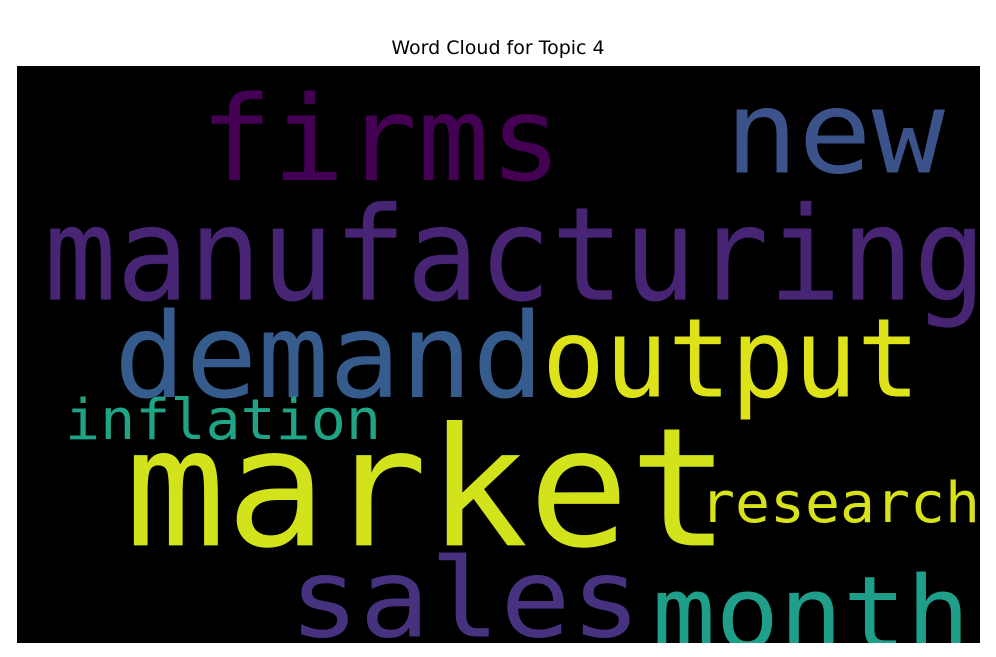 Image resolution: width=996 pixels, height=657 pixels. I want to click on word-output: output, so click(731, 358).